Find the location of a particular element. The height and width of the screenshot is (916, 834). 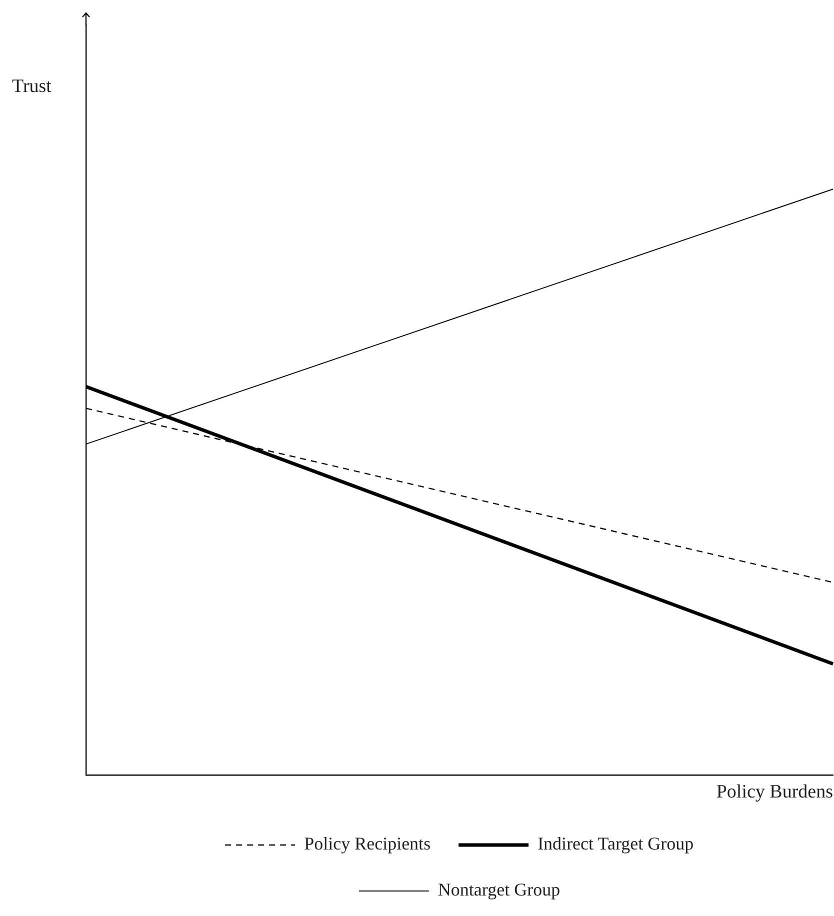

legend-label: Policy Recipients is located at coordinates (367, 844).